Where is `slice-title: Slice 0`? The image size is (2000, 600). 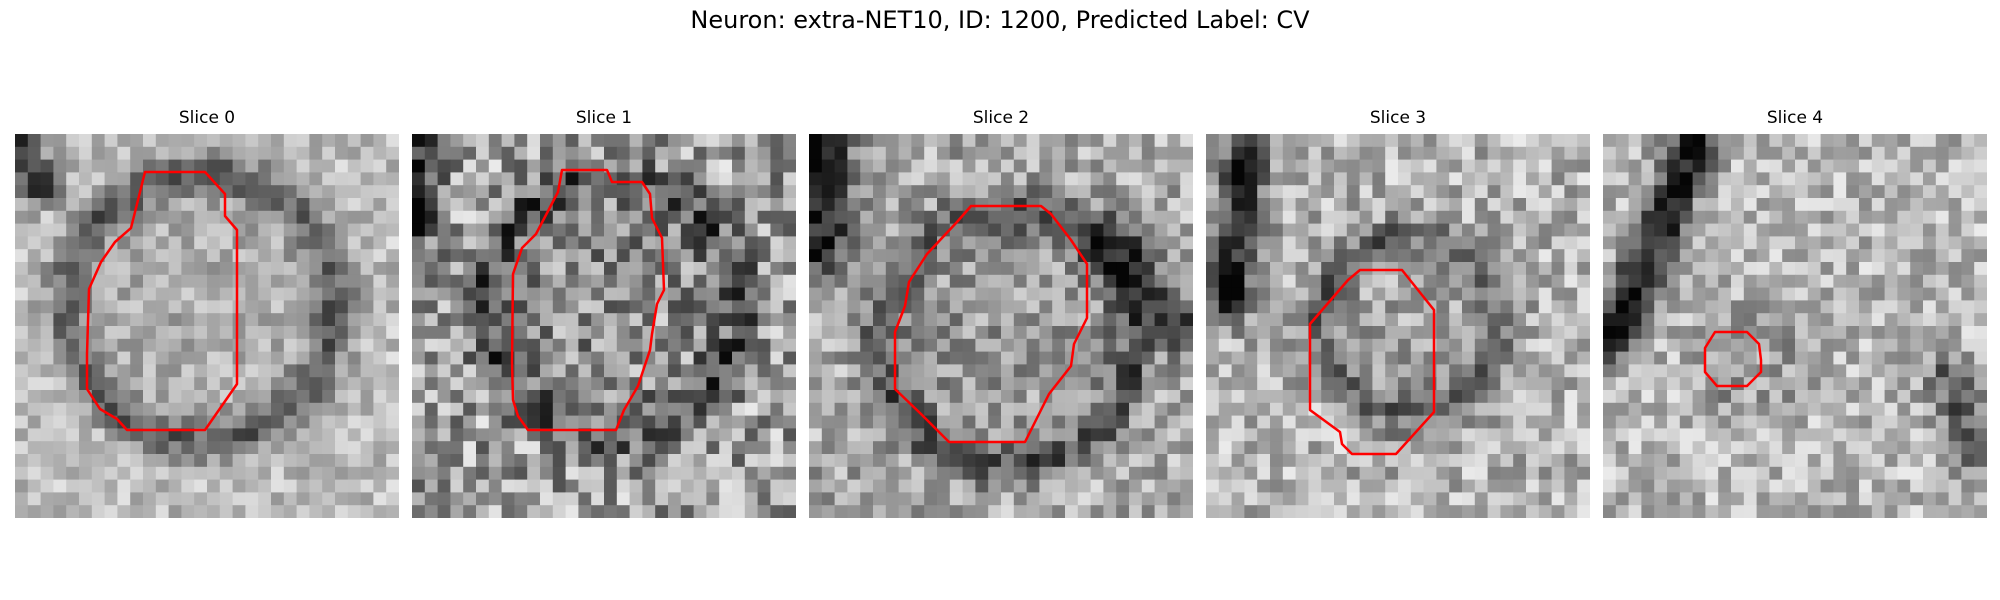
slice-title: Slice 0 is located at coordinates (207, 118).